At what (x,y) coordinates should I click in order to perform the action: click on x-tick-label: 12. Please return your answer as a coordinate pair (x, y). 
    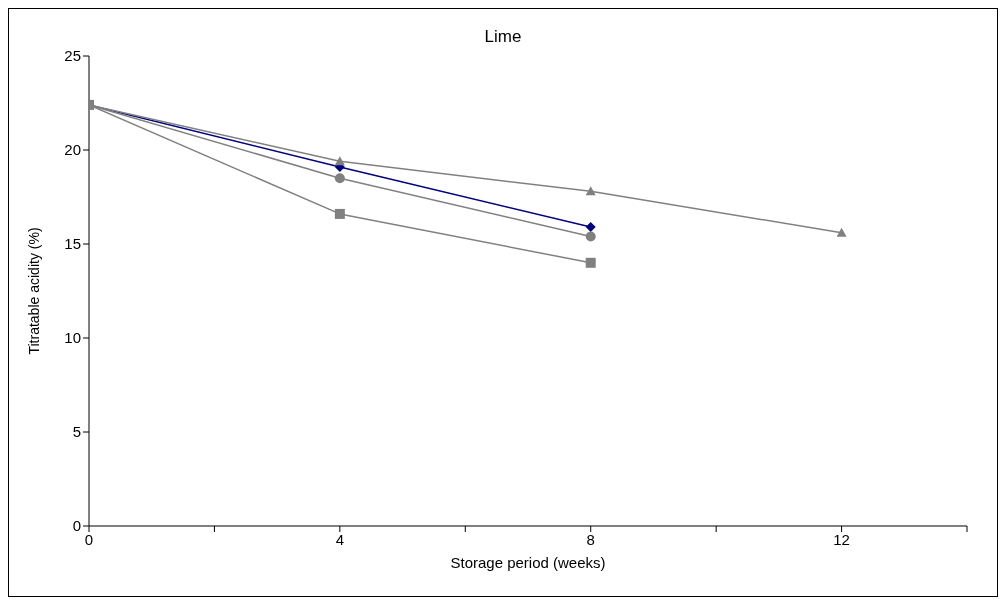
    Looking at the image, I should click on (841, 539).